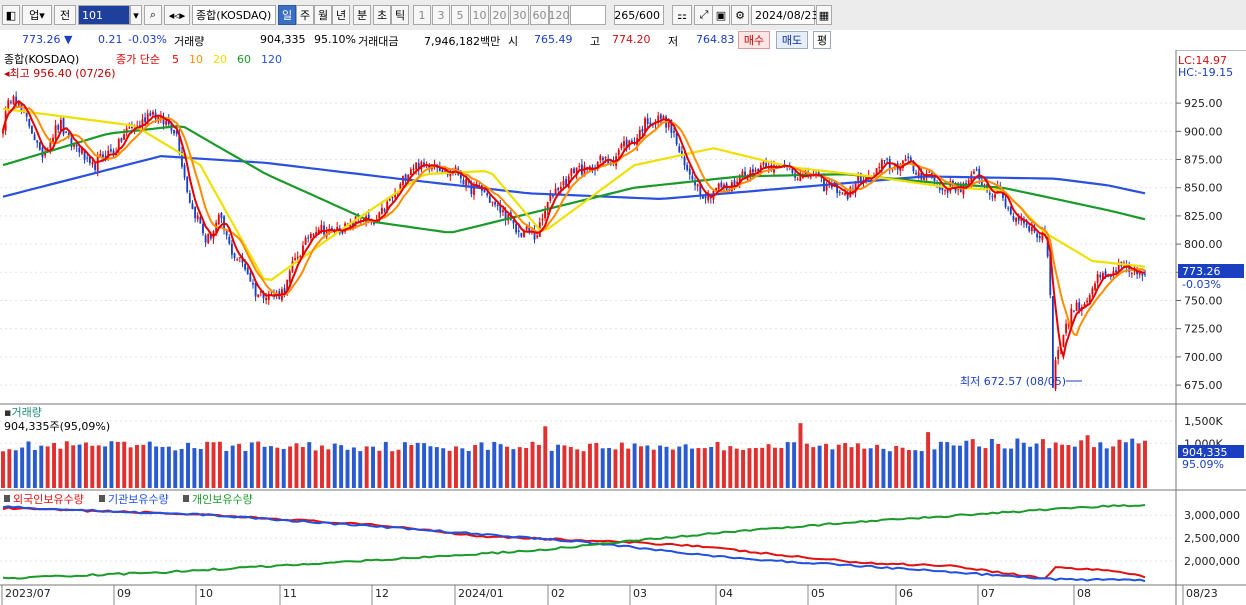  Describe the element at coordinates (1201, 271) in the screenshot. I see `current-price-label: 773.26` at that location.